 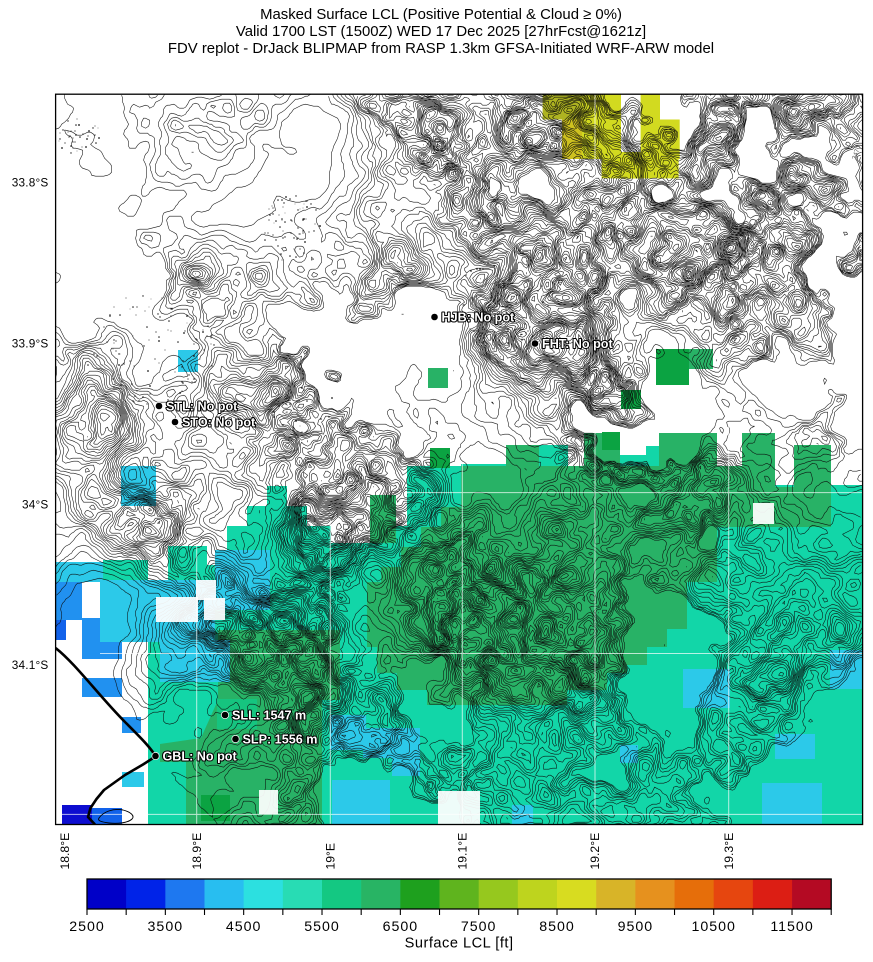 I want to click on svg-text: 19.3°E, so click(x=729, y=851).